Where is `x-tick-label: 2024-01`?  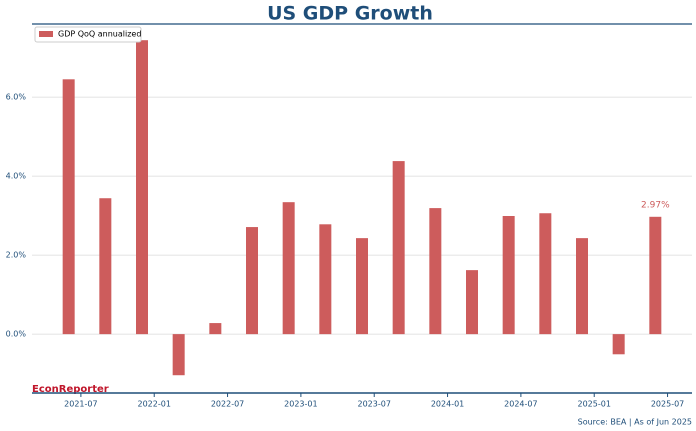 x-tick-label: 2024-01 is located at coordinates (447, 404).